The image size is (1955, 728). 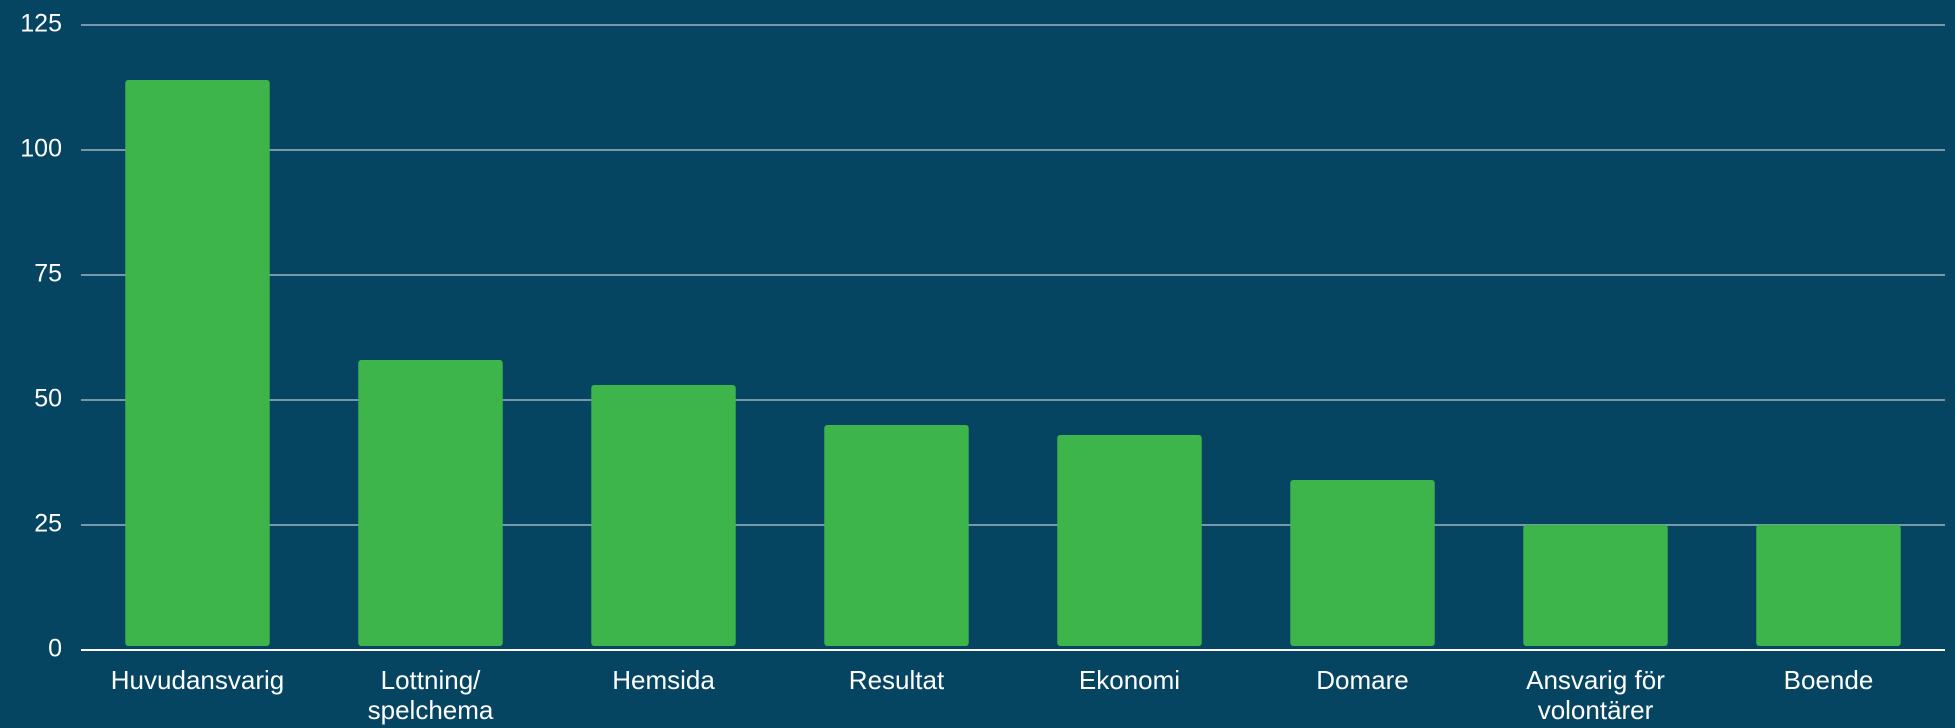 What do you see at coordinates (48, 524) in the screenshot?
I see `y-tick-label: 25` at bounding box center [48, 524].